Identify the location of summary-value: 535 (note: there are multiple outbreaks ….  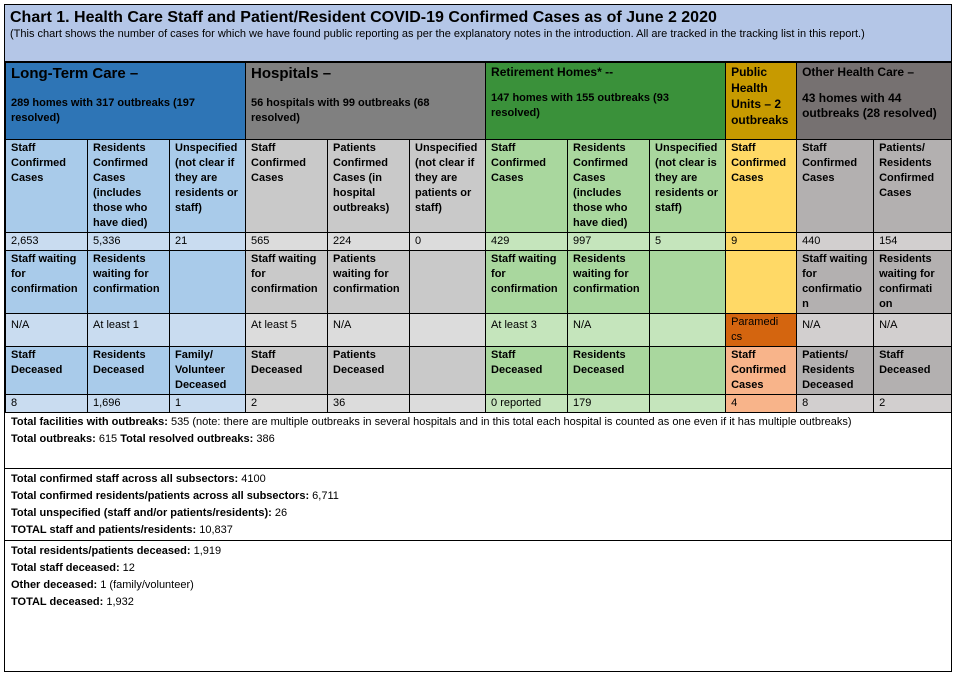
(509, 422).